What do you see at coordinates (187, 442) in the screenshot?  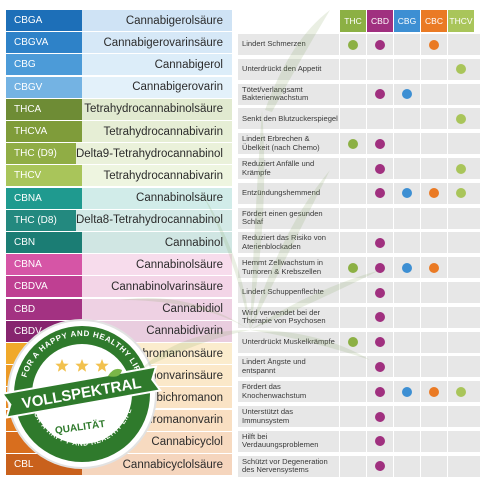 I see `cannabinoid-name: Cannabicyclol` at bounding box center [187, 442].